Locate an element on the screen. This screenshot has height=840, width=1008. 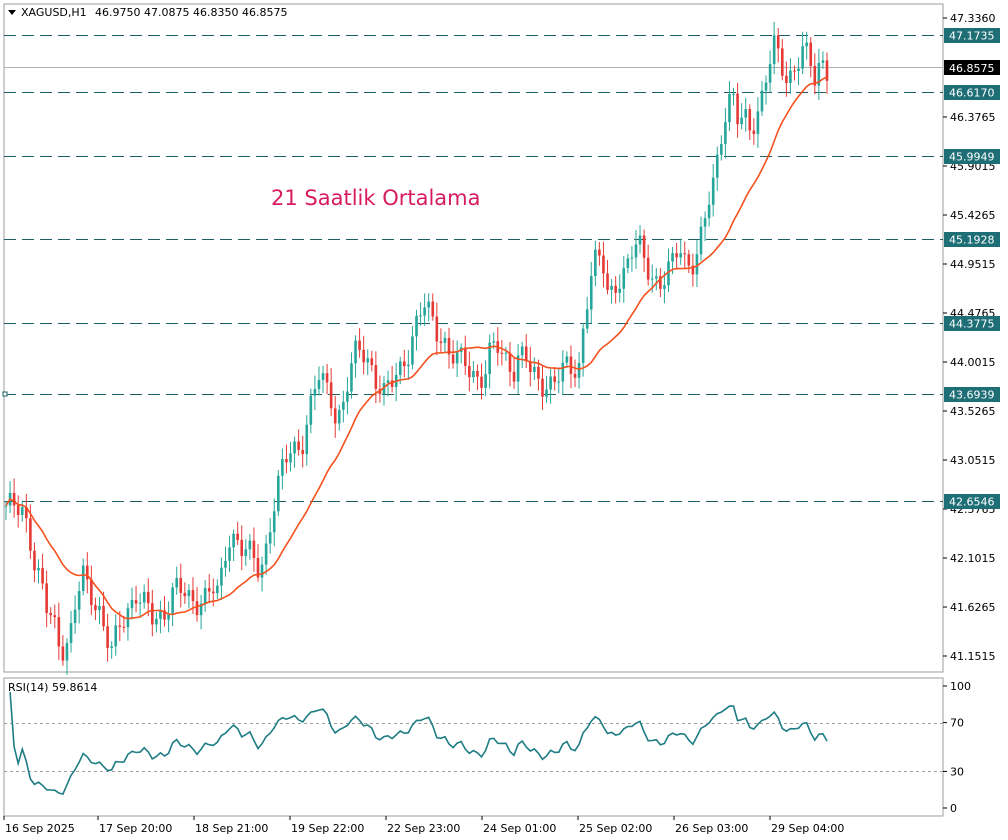
y-tick-label: 43.5265 is located at coordinates (973, 411).